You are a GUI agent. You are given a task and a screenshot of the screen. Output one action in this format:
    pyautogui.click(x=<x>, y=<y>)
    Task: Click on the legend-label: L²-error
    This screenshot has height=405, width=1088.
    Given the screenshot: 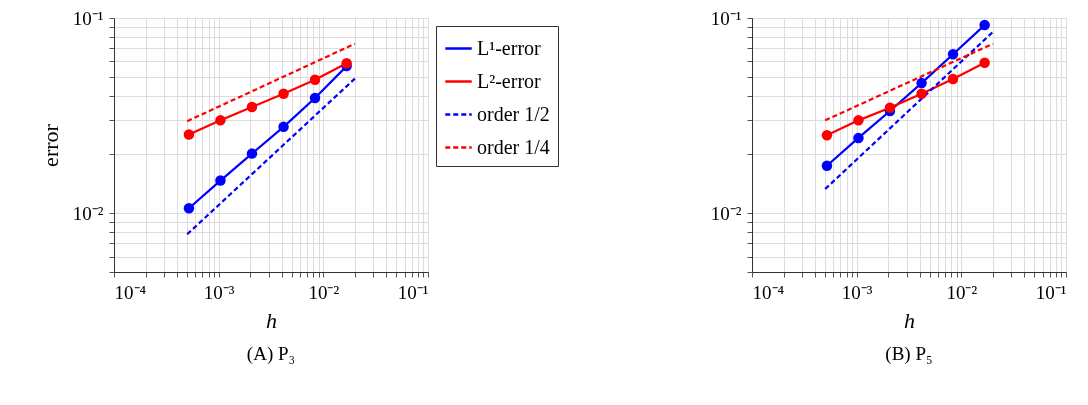 What is the action you would take?
    pyautogui.click(x=509, y=80)
    